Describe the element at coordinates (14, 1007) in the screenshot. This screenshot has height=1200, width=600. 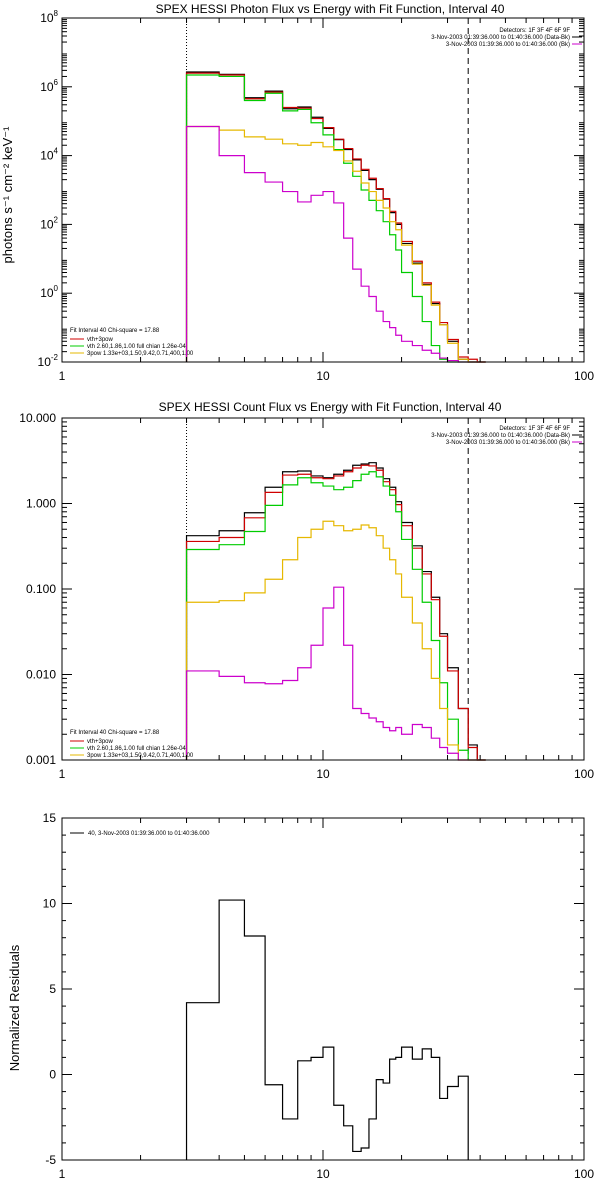
I see `residuals-ylabel: Normalized Residuals` at that location.